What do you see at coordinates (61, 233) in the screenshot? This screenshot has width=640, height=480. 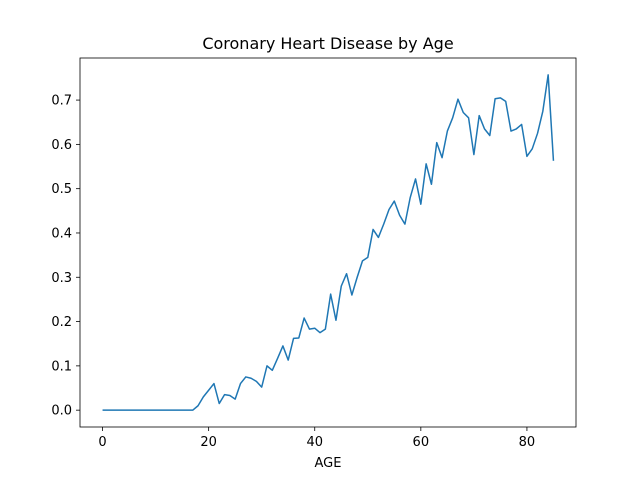 I see `y-tick-label-0.4: 0.4` at bounding box center [61, 233].